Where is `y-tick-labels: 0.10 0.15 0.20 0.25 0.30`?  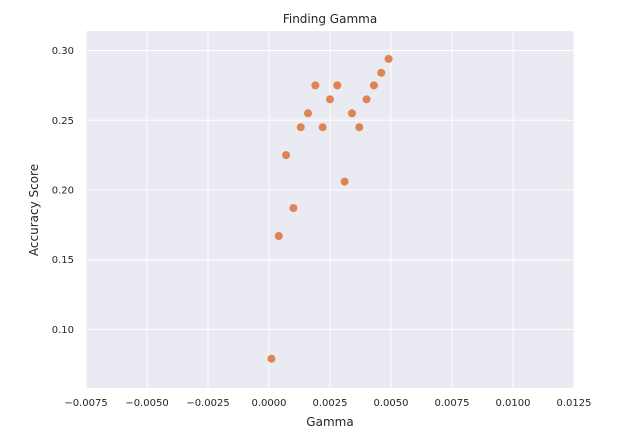
y-tick-labels: 0.10 0.15 0.20 0.25 0.30 is located at coordinates (63, 191).